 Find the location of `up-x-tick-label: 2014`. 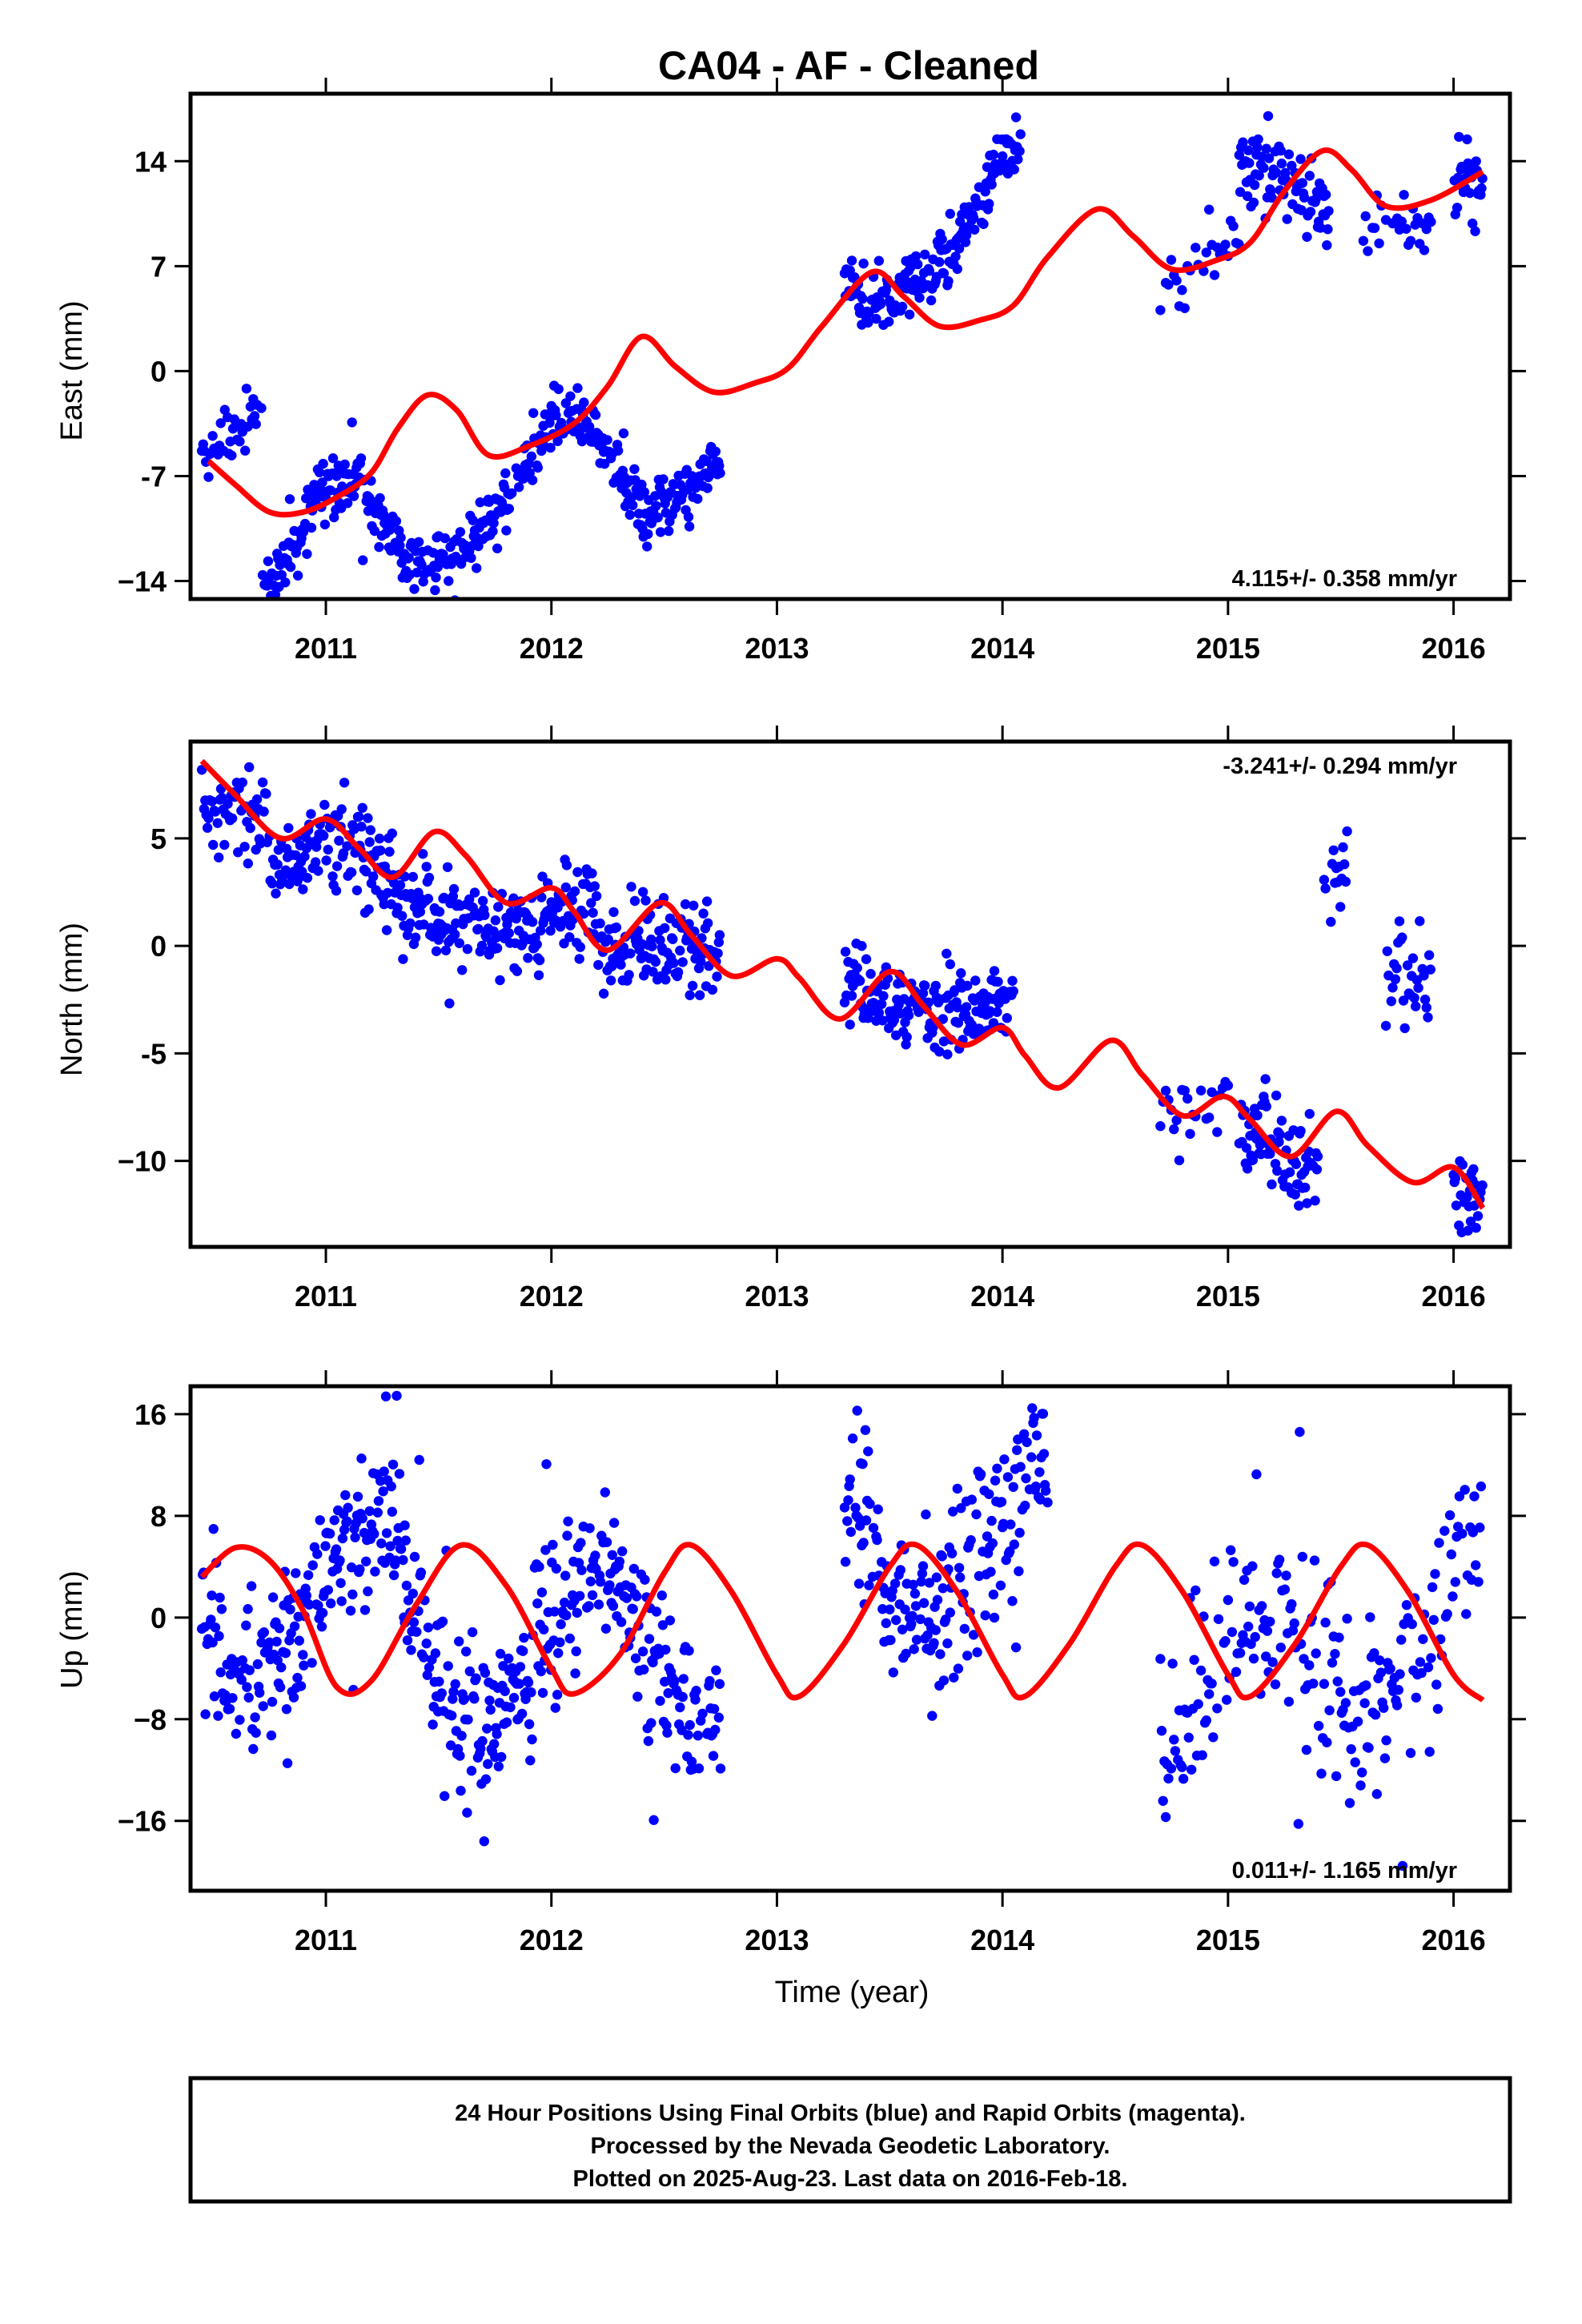

up-x-tick-label: 2014 is located at coordinates (1002, 1940).